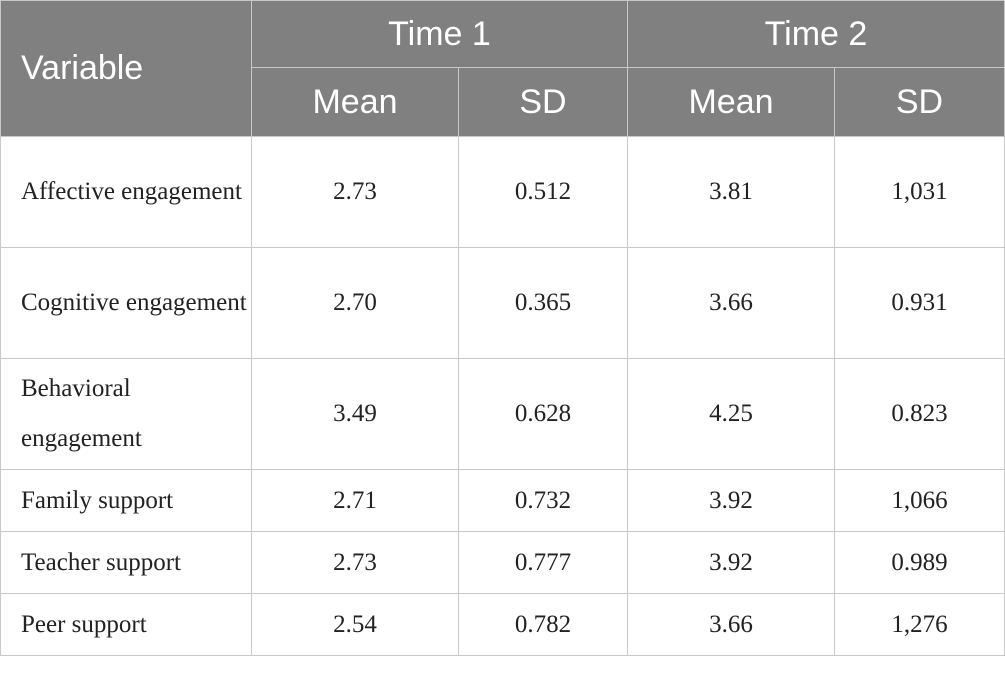  I want to click on time1-sd-cell: 0.628, so click(543, 414).